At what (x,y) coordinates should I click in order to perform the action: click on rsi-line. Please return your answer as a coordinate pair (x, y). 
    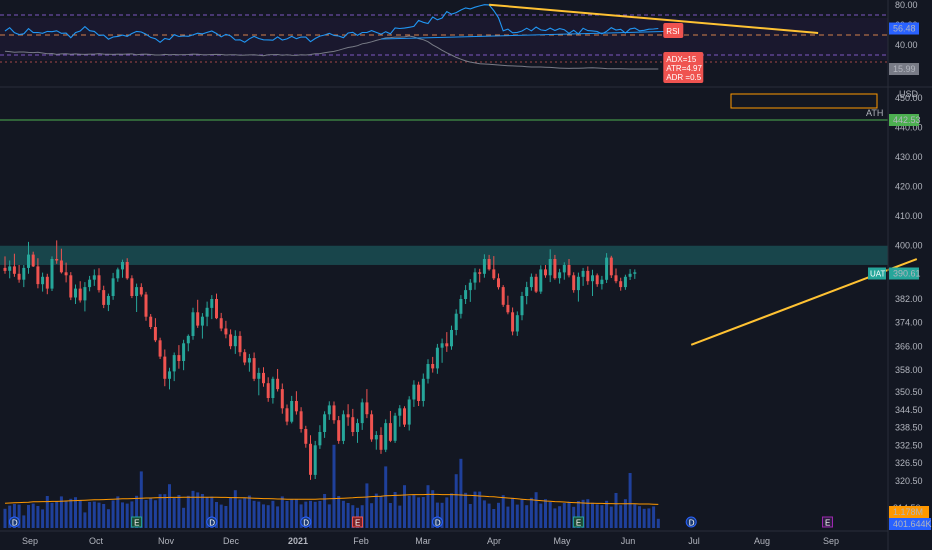
    Looking at the image, I should click on (331, 23).